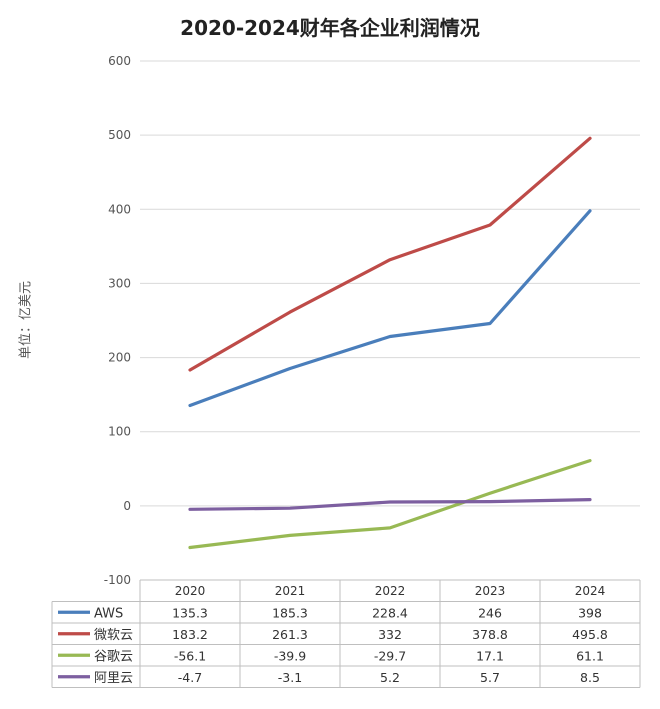 The width and height of the screenshot is (660, 709). Describe the element at coordinates (490, 677) in the screenshot. I see `table-cell-value: 5.7` at that location.